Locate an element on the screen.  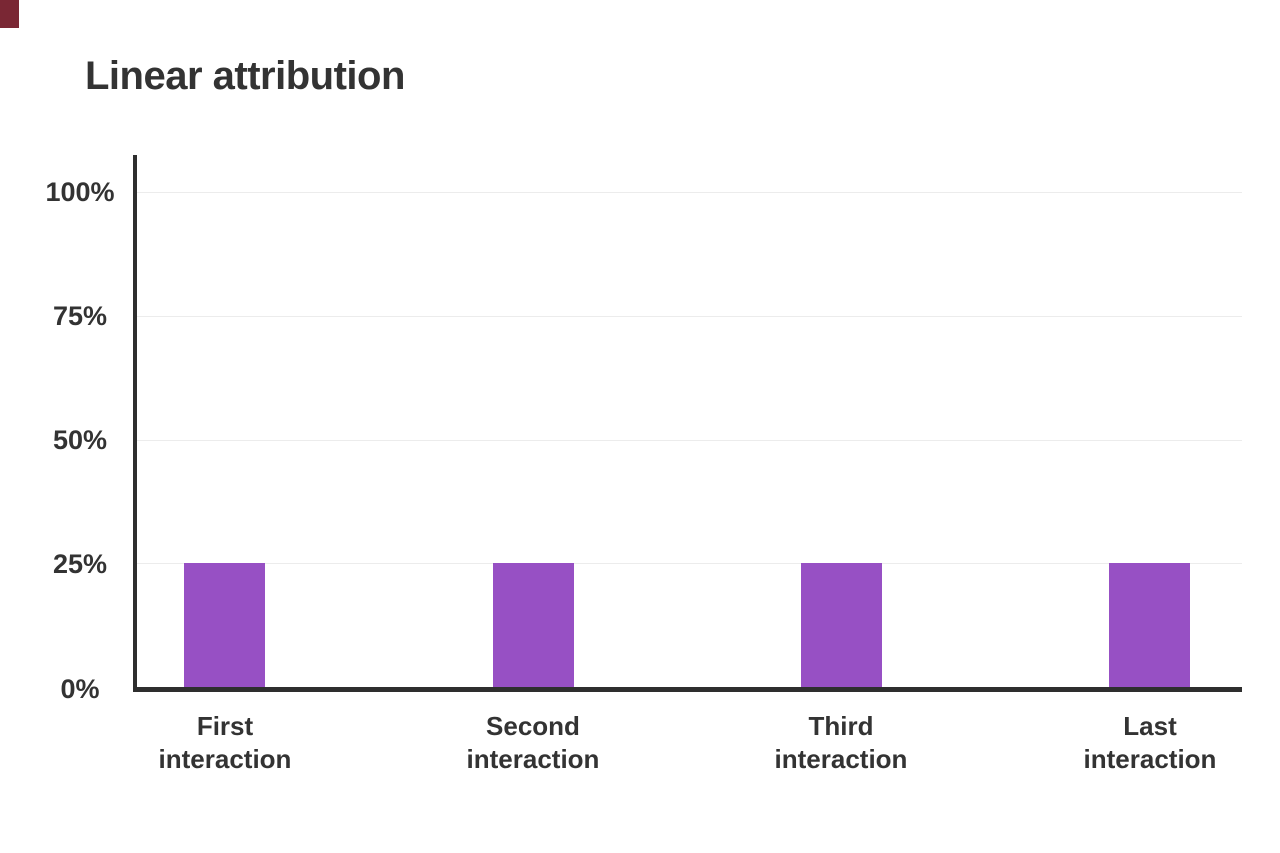
x-axis-category-label: Third interaction is located at coordinates (841, 742).